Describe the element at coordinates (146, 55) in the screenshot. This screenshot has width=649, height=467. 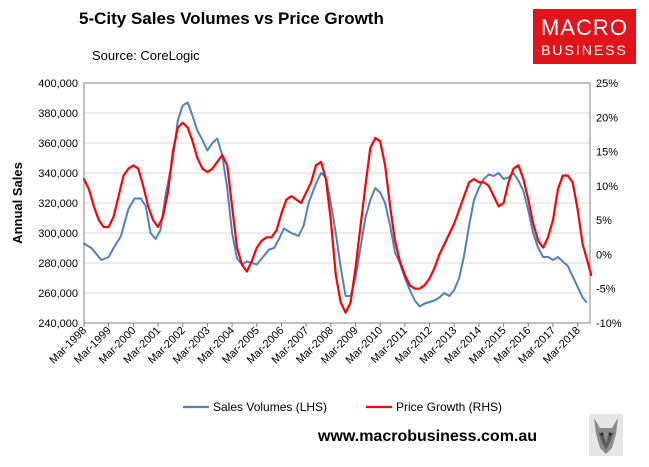
I see `chart-source: Source: CoreLogic` at that location.